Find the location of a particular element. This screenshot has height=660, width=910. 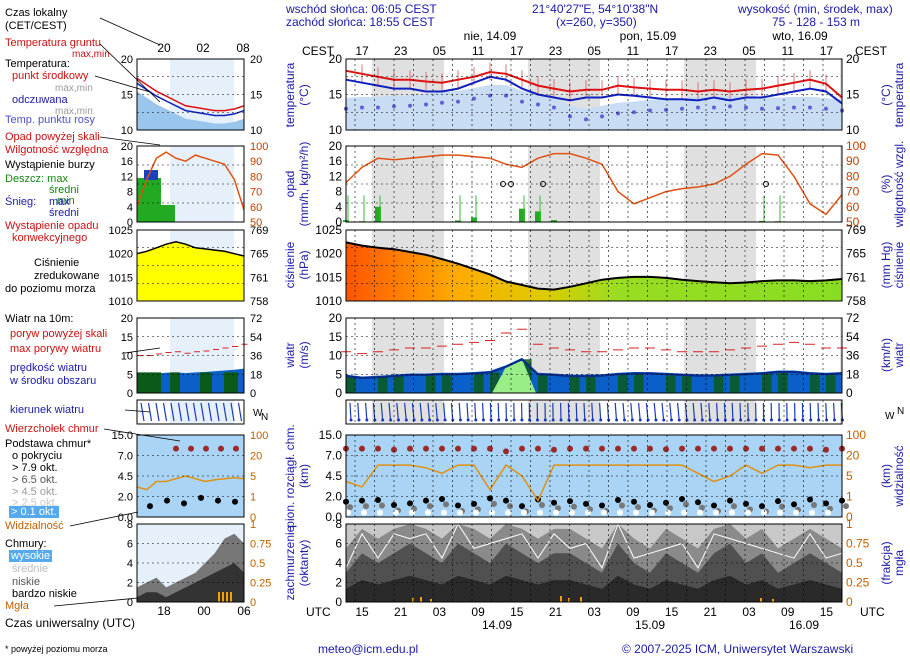

email-link: meteo@icm.edu.pl is located at coordinates (368, 649).